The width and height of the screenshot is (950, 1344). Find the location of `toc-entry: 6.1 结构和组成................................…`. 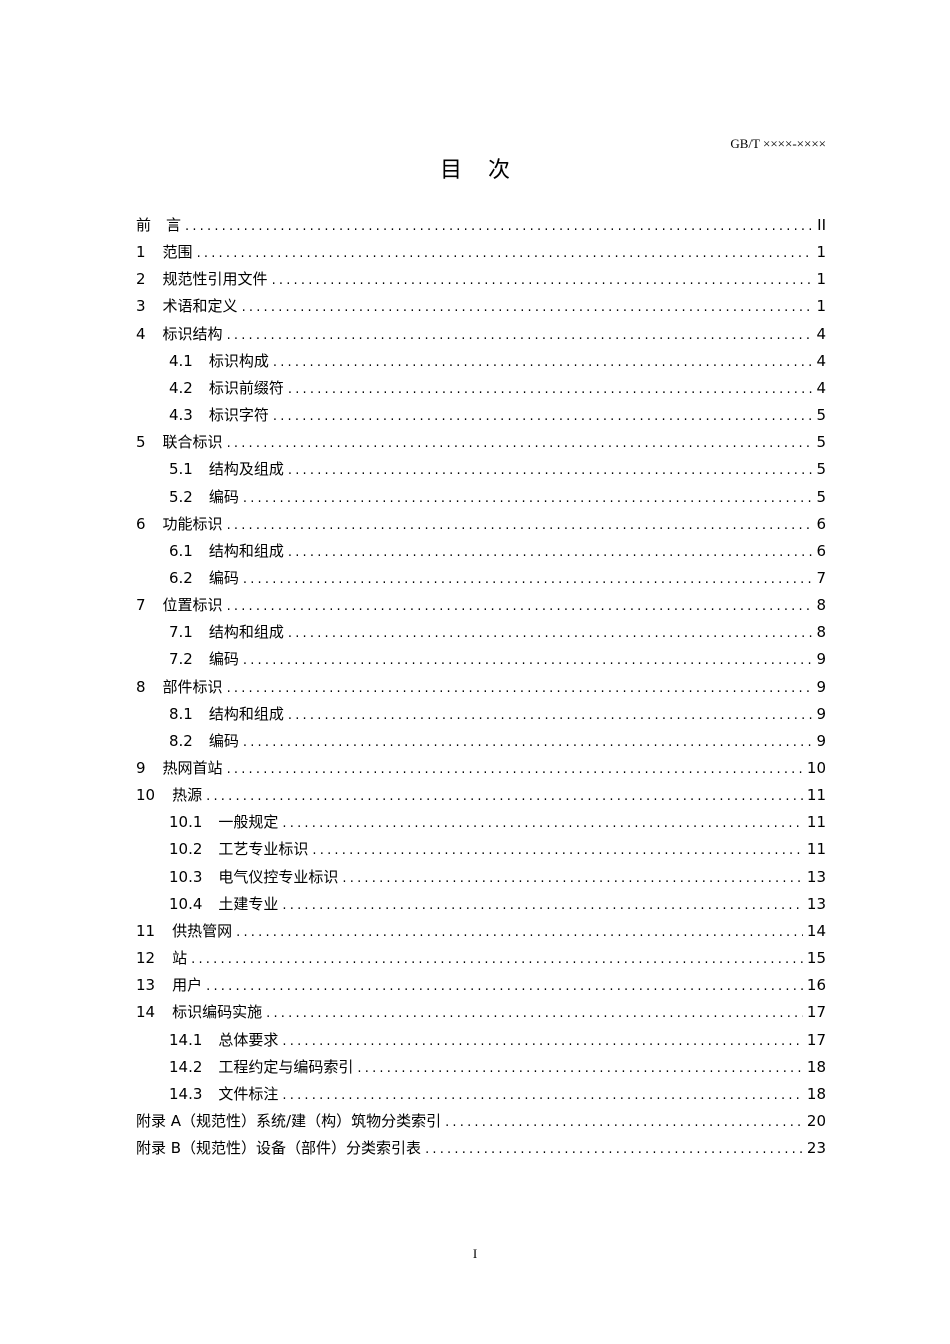

toc-entry: 6.1 结构和组成................................… is located at coordinates (497, 551).